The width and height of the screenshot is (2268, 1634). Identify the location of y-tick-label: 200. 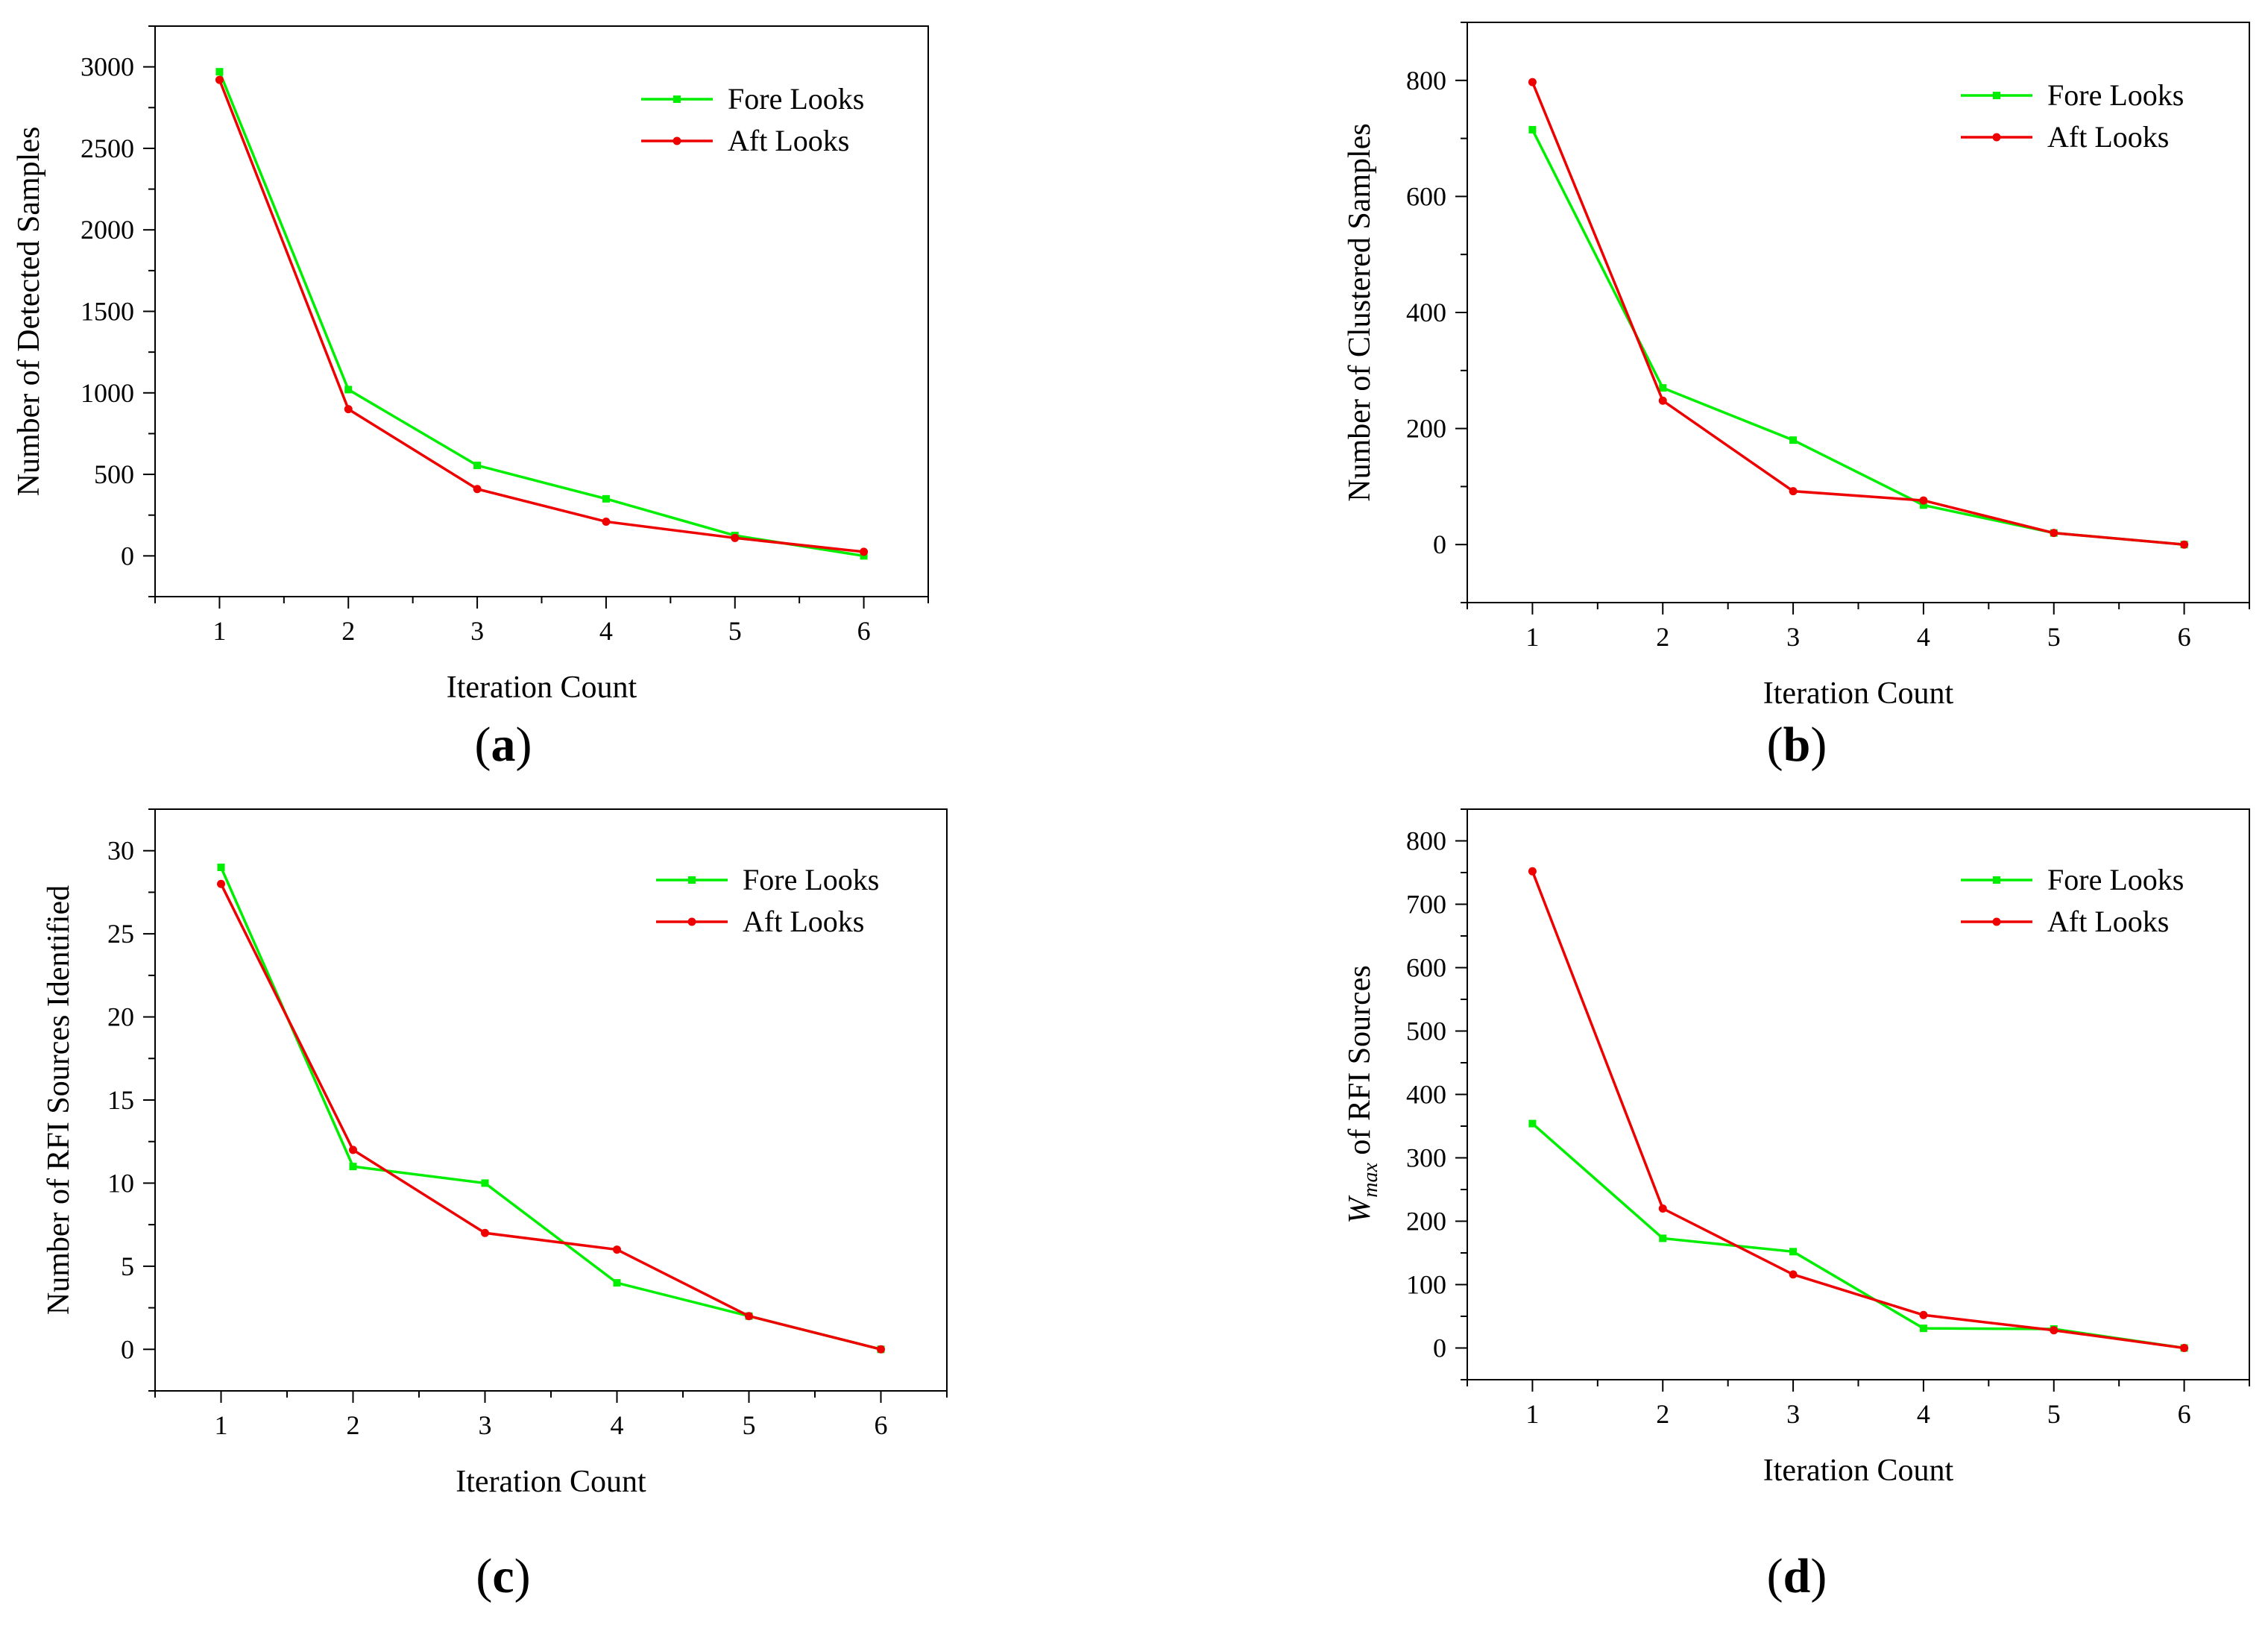
(1426, 1222).